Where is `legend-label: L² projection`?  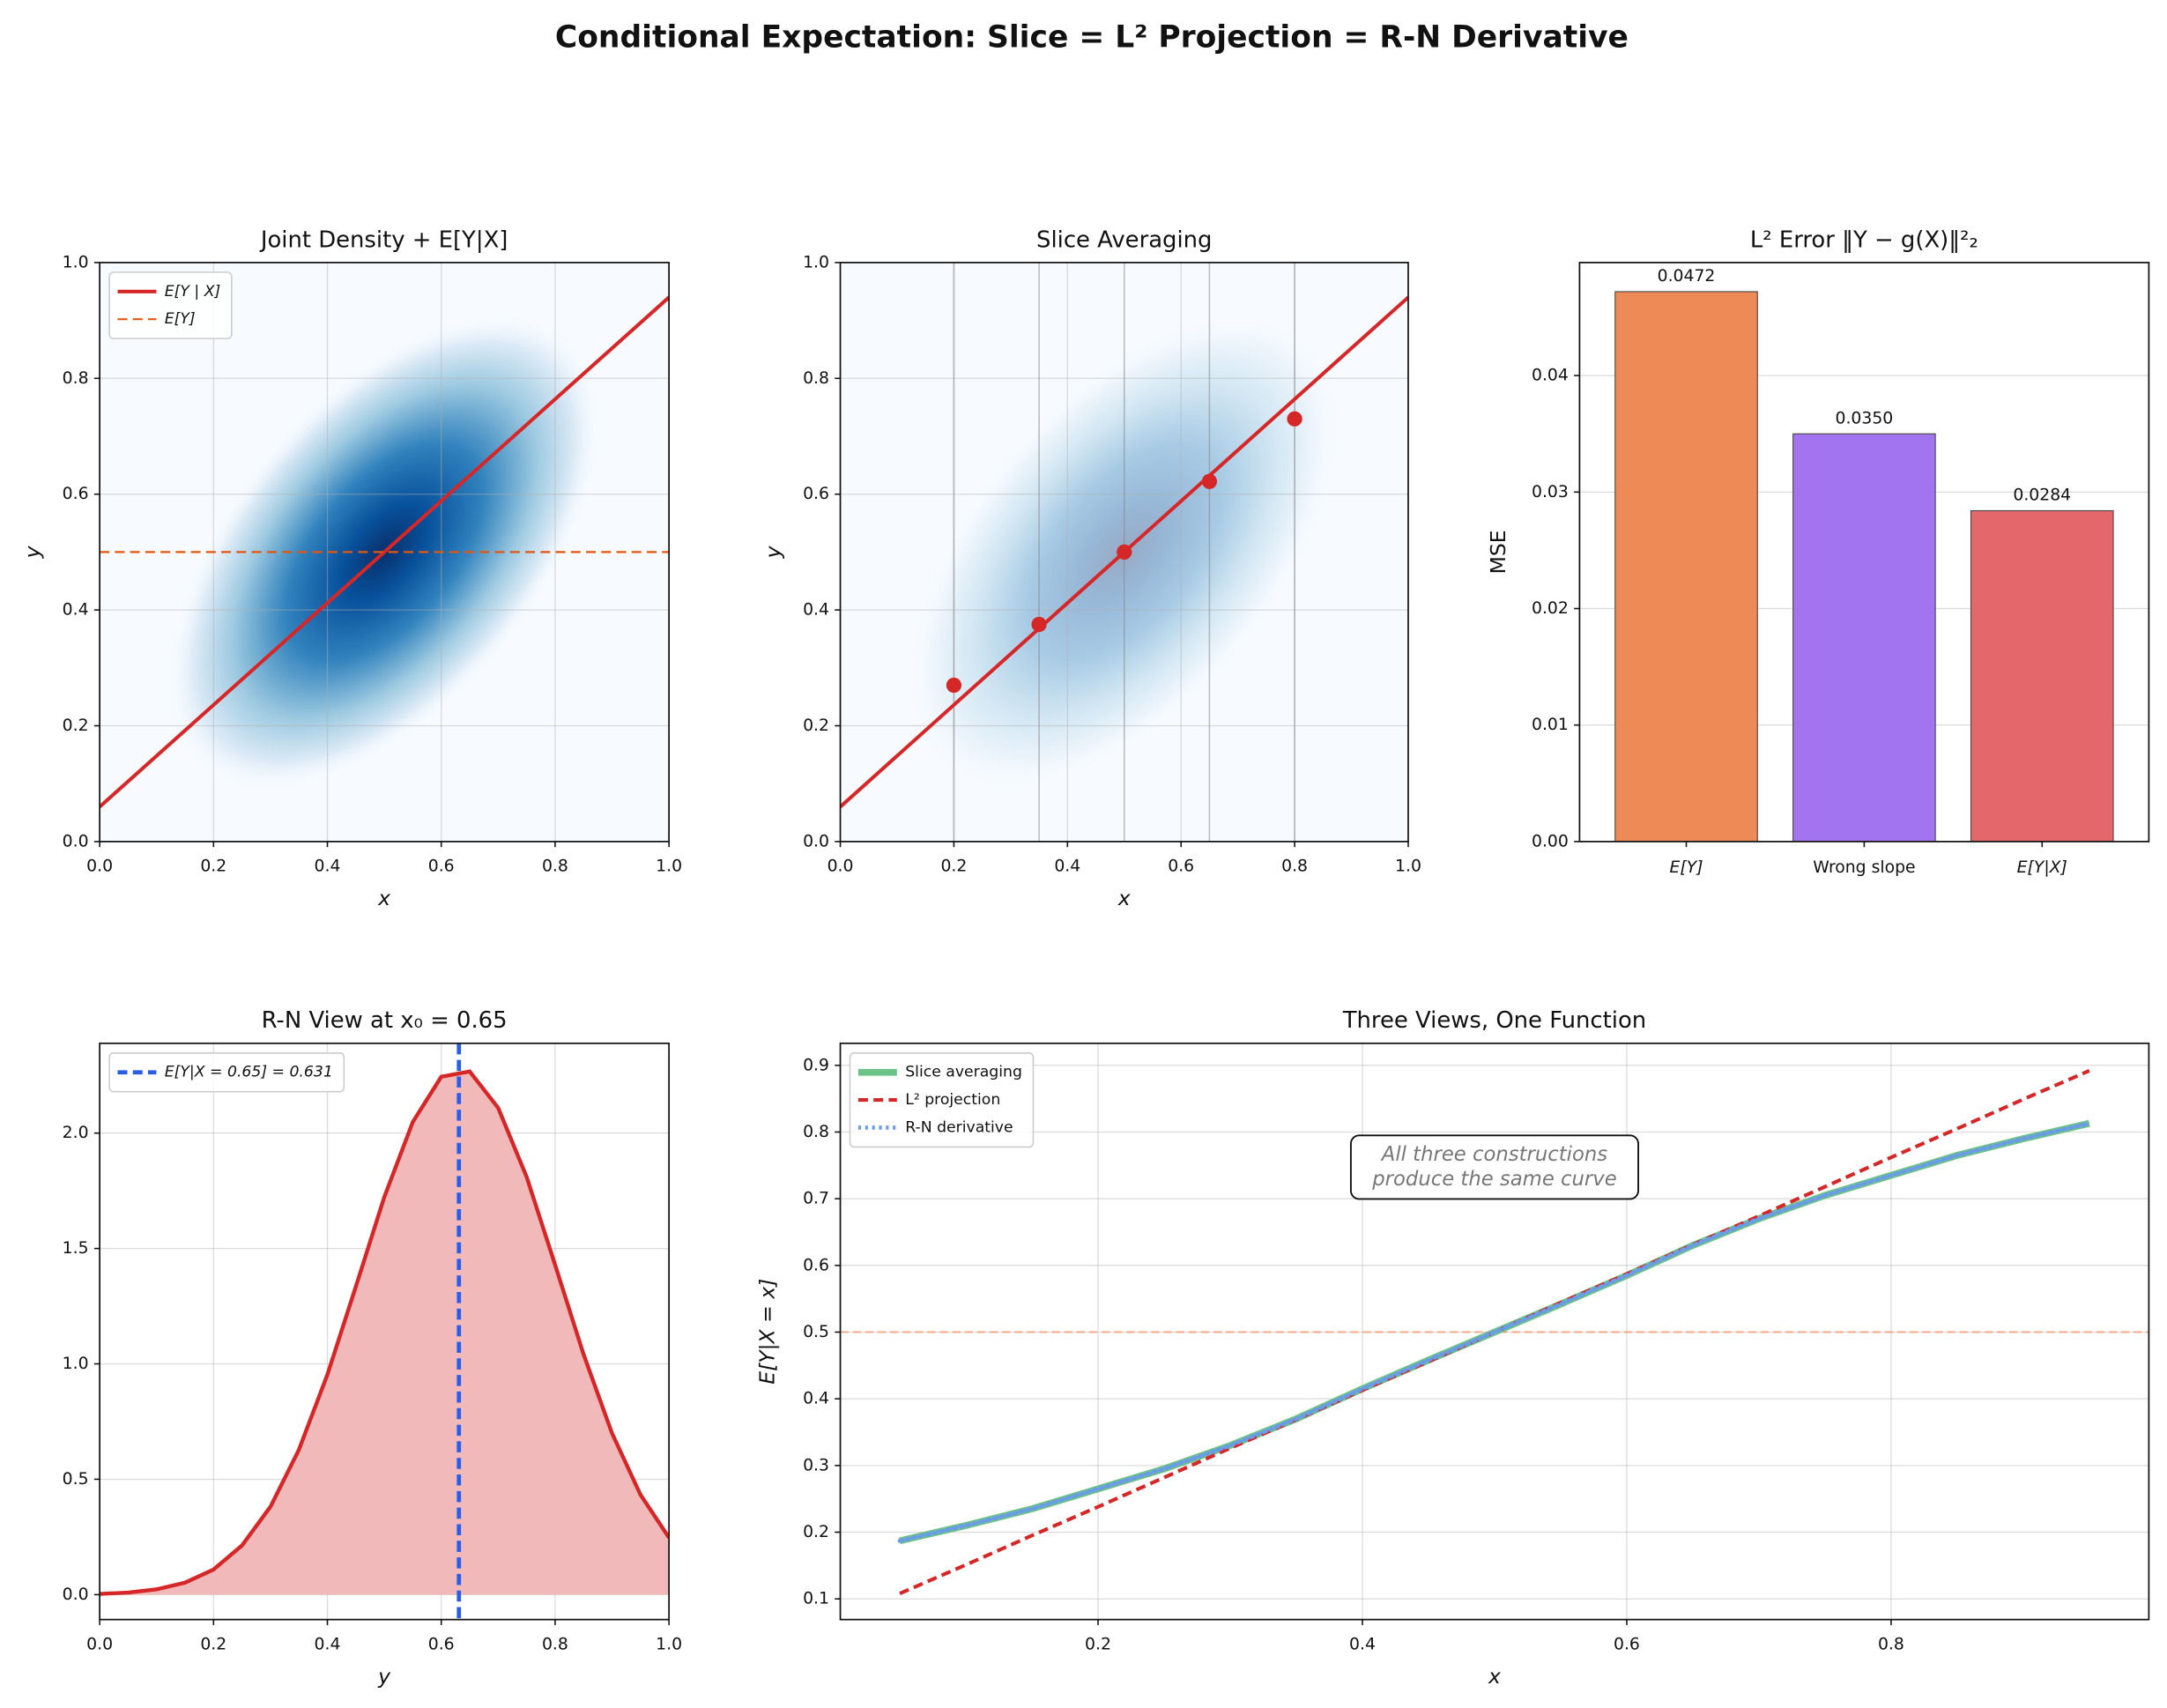 legend-label: L² projection is located at coordinates (952, 1100).